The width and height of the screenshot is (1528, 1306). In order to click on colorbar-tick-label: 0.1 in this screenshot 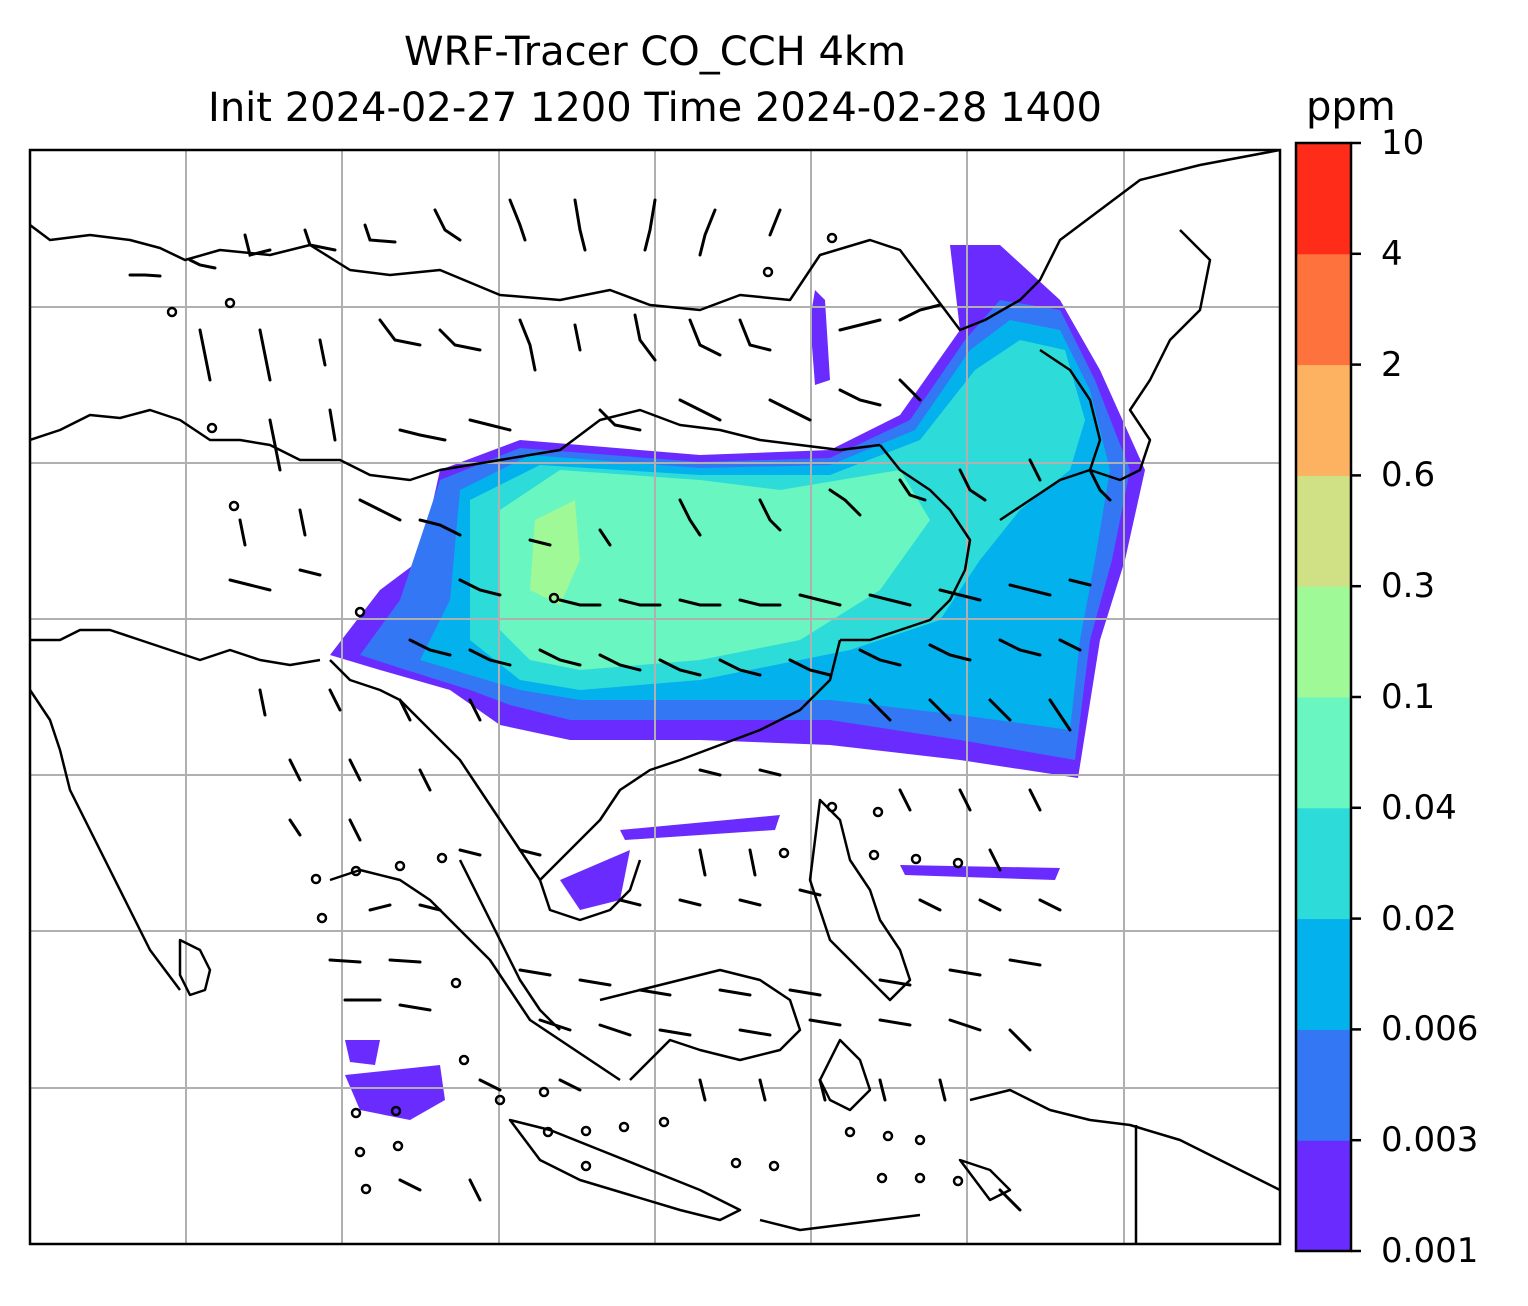, I will do `click(1408, 697)`.